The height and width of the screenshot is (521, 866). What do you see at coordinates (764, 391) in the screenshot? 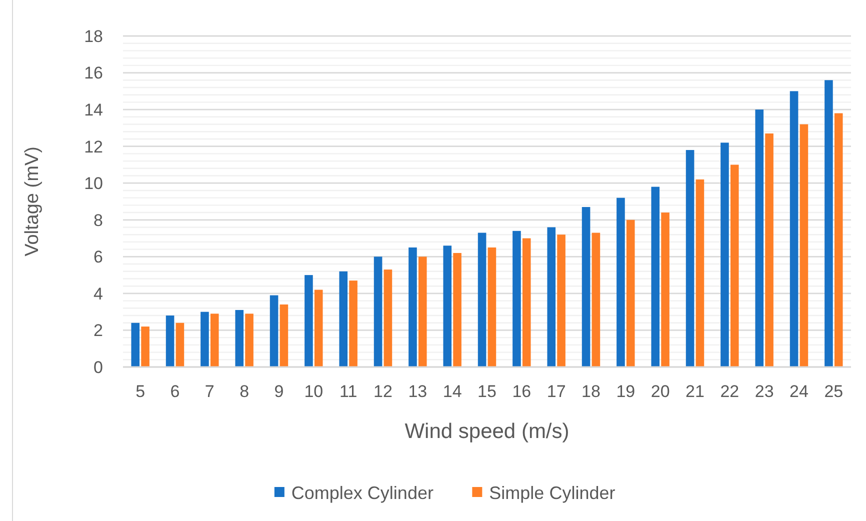
I see `x-tick-label: 23` at bounding box center [764, 391].